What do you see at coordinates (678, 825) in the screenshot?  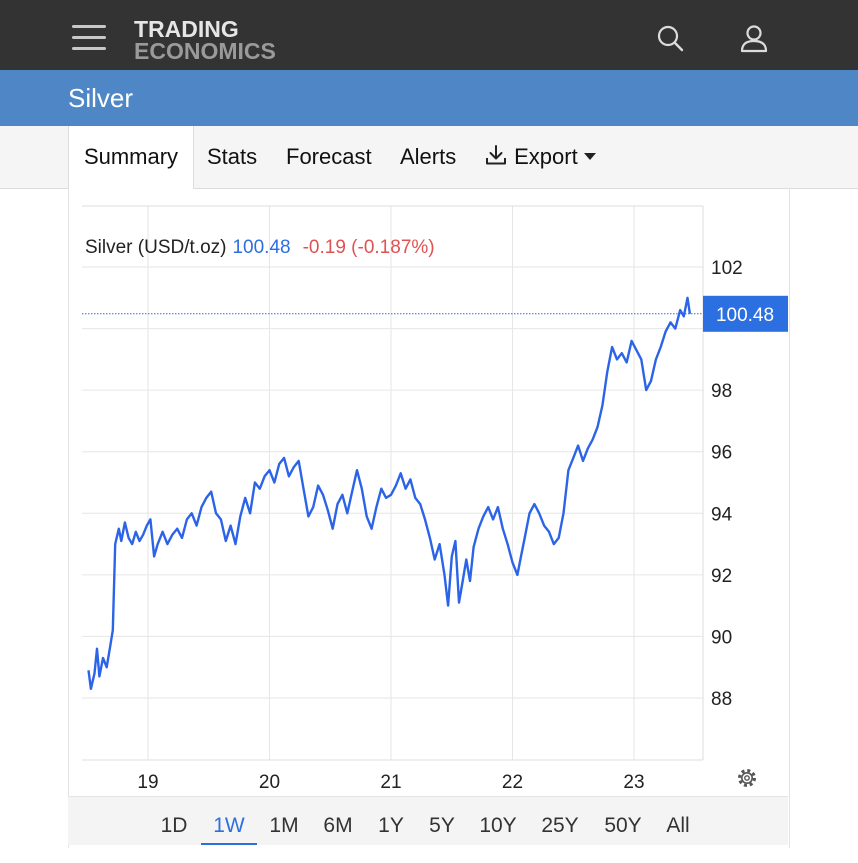 I see `range-all-button: All` at bounding box center [678, 825].